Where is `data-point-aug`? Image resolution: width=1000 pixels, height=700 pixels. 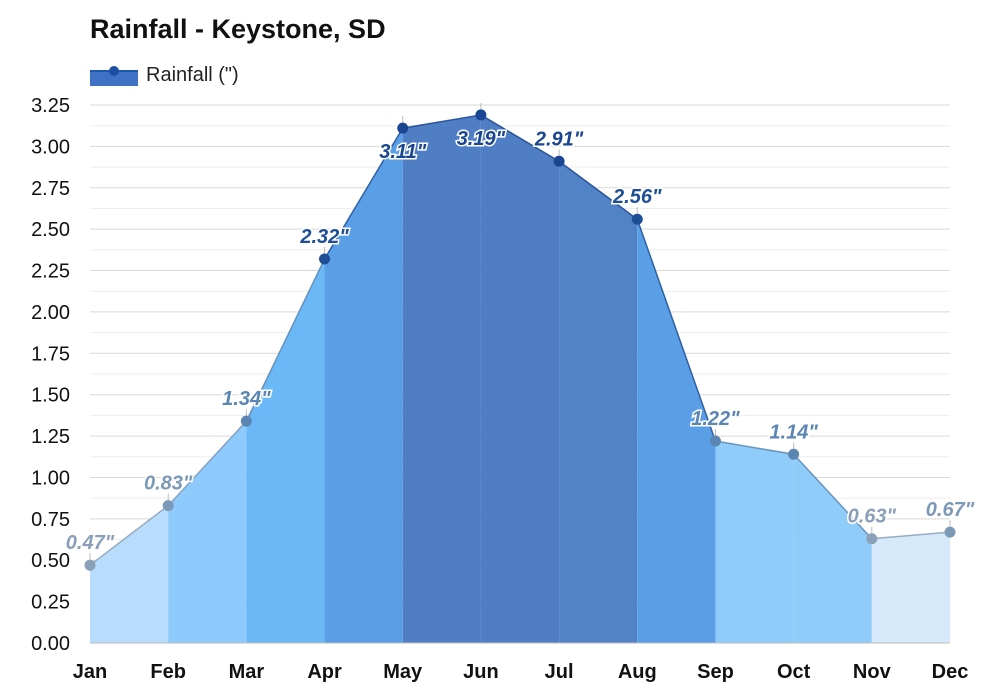 data-point-aug is located at coordinates (637, 219).